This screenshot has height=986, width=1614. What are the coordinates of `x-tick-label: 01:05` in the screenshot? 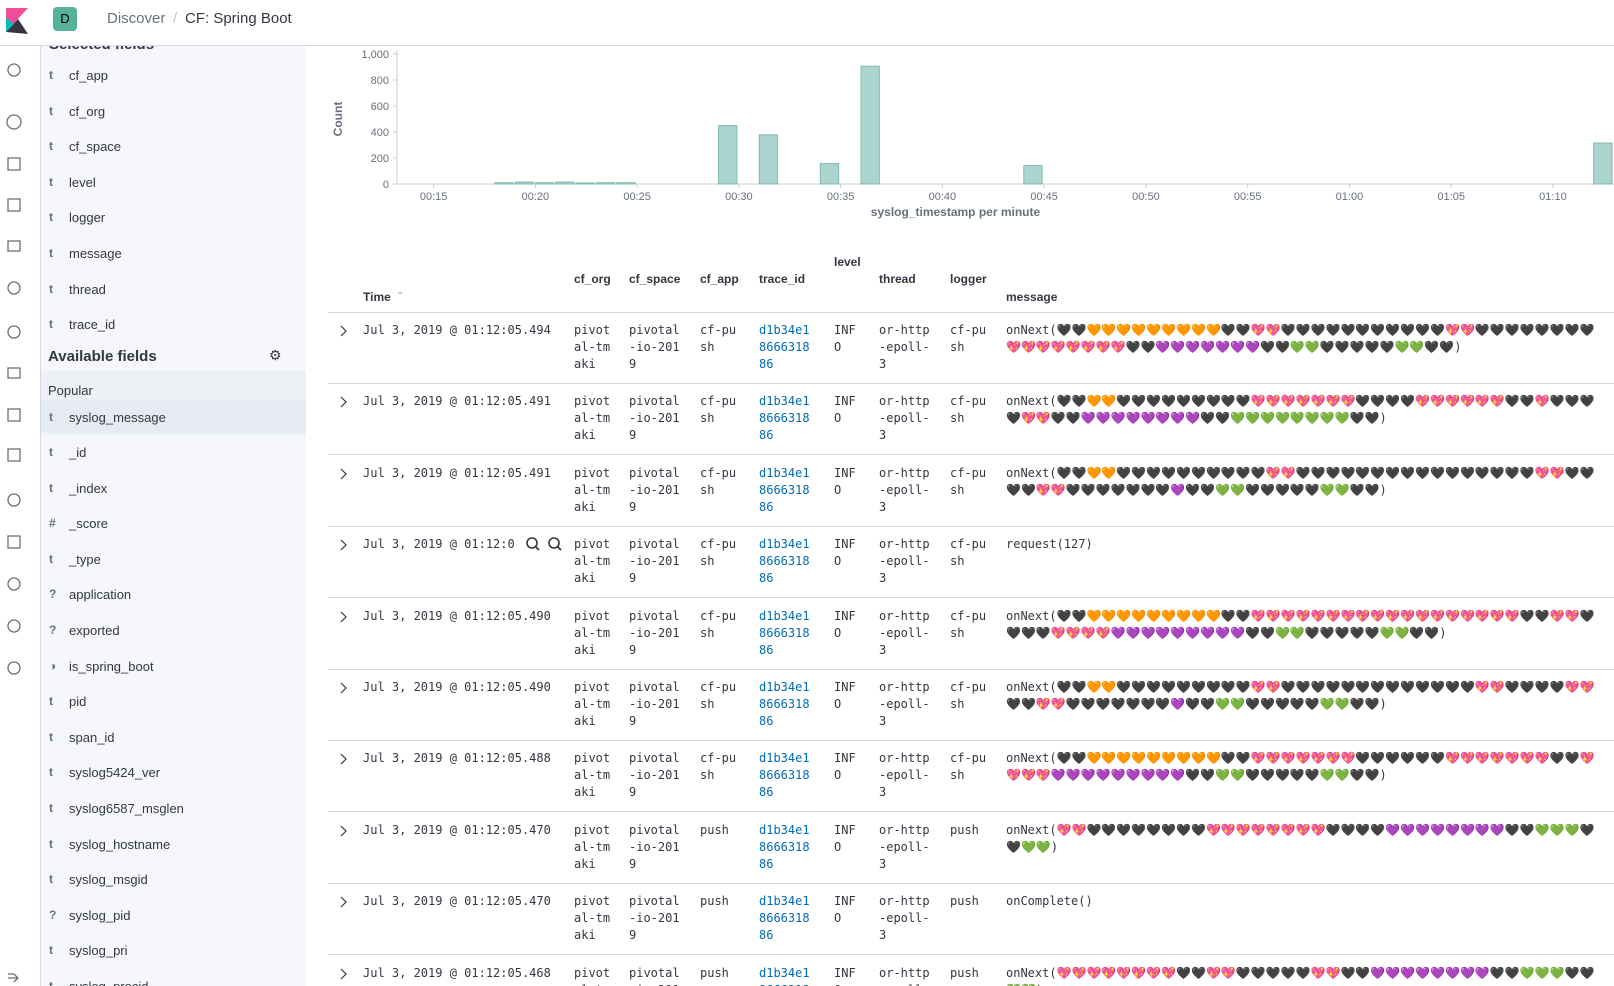 It's located at (1451, 197).